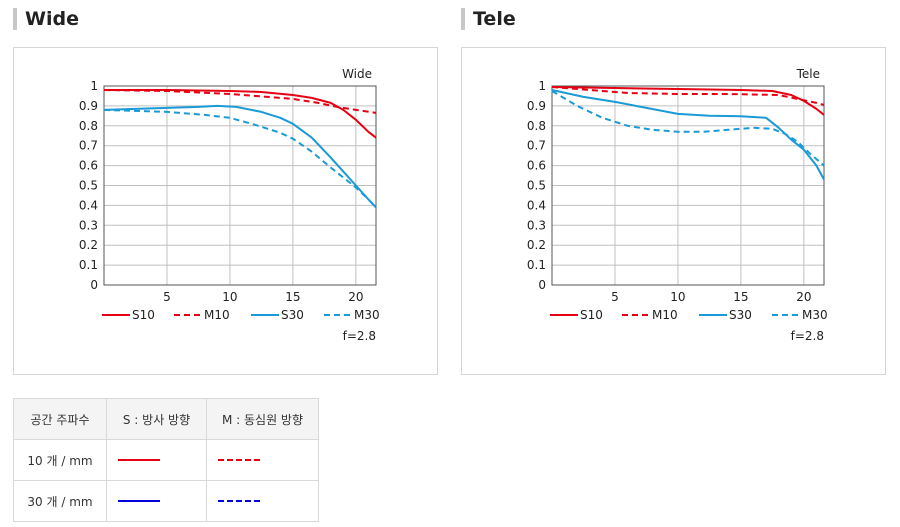 This screenshot has width=900, height=527. I want to click on tele-section-title: Tele, so click(488, 19).